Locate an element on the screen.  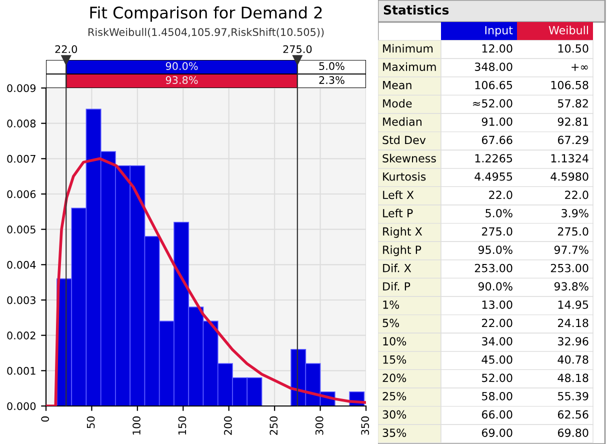
text: 12.00 is located at coordinates (497, 48).